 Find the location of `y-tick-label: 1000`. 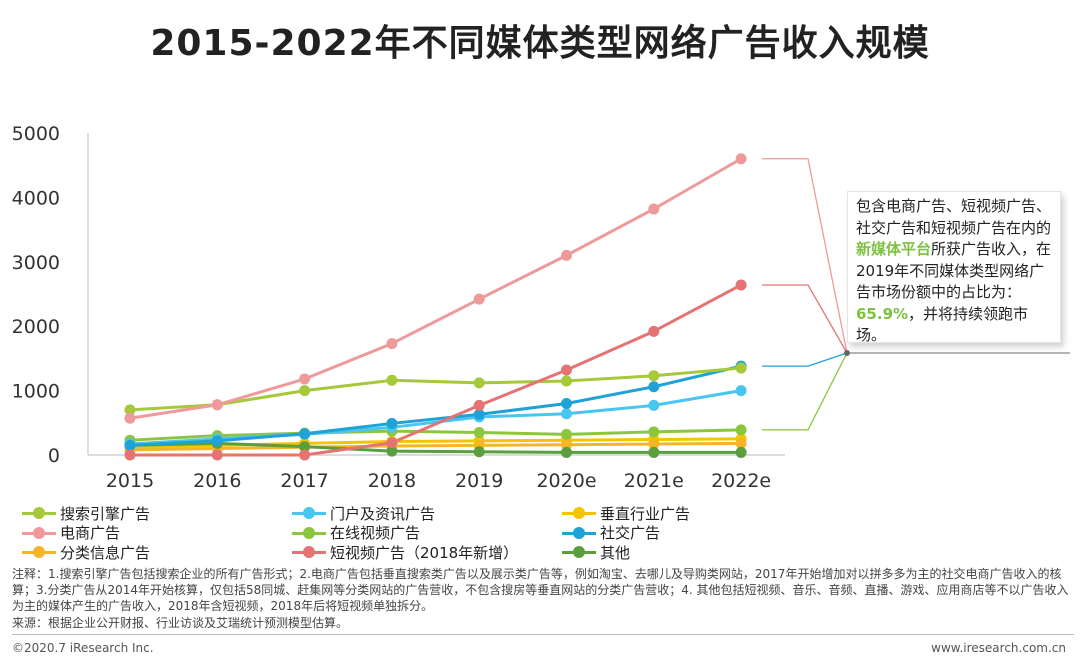

y-tick-label: 1000 is located at coordinates (36, 392).